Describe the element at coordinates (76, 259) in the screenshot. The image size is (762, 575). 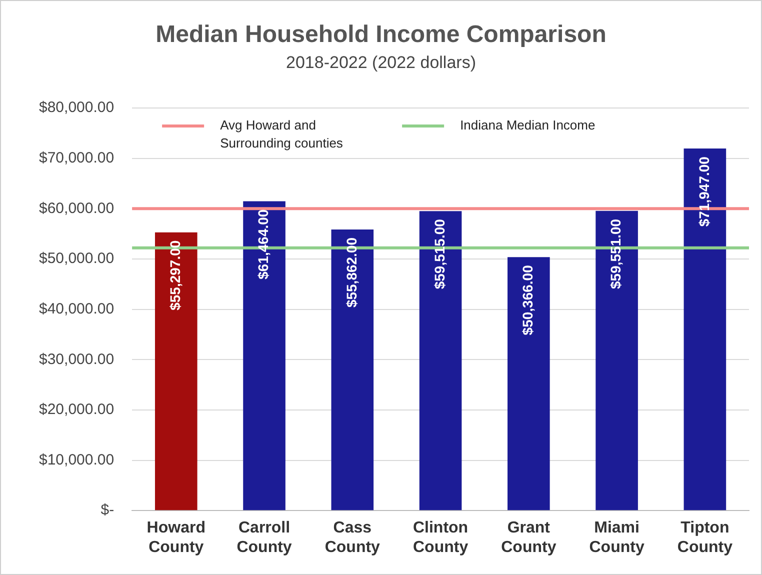
I see `y-tick-label: $50,000.00` at that location.